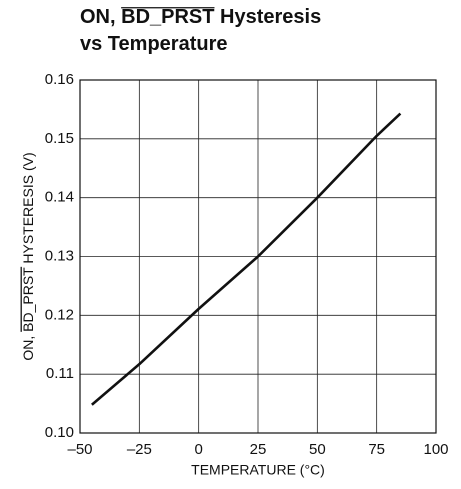  What do you see at coordinates (139, 449) in the screenshot?
I see `x-tick-label: –25` at bounding box center [139, 449].